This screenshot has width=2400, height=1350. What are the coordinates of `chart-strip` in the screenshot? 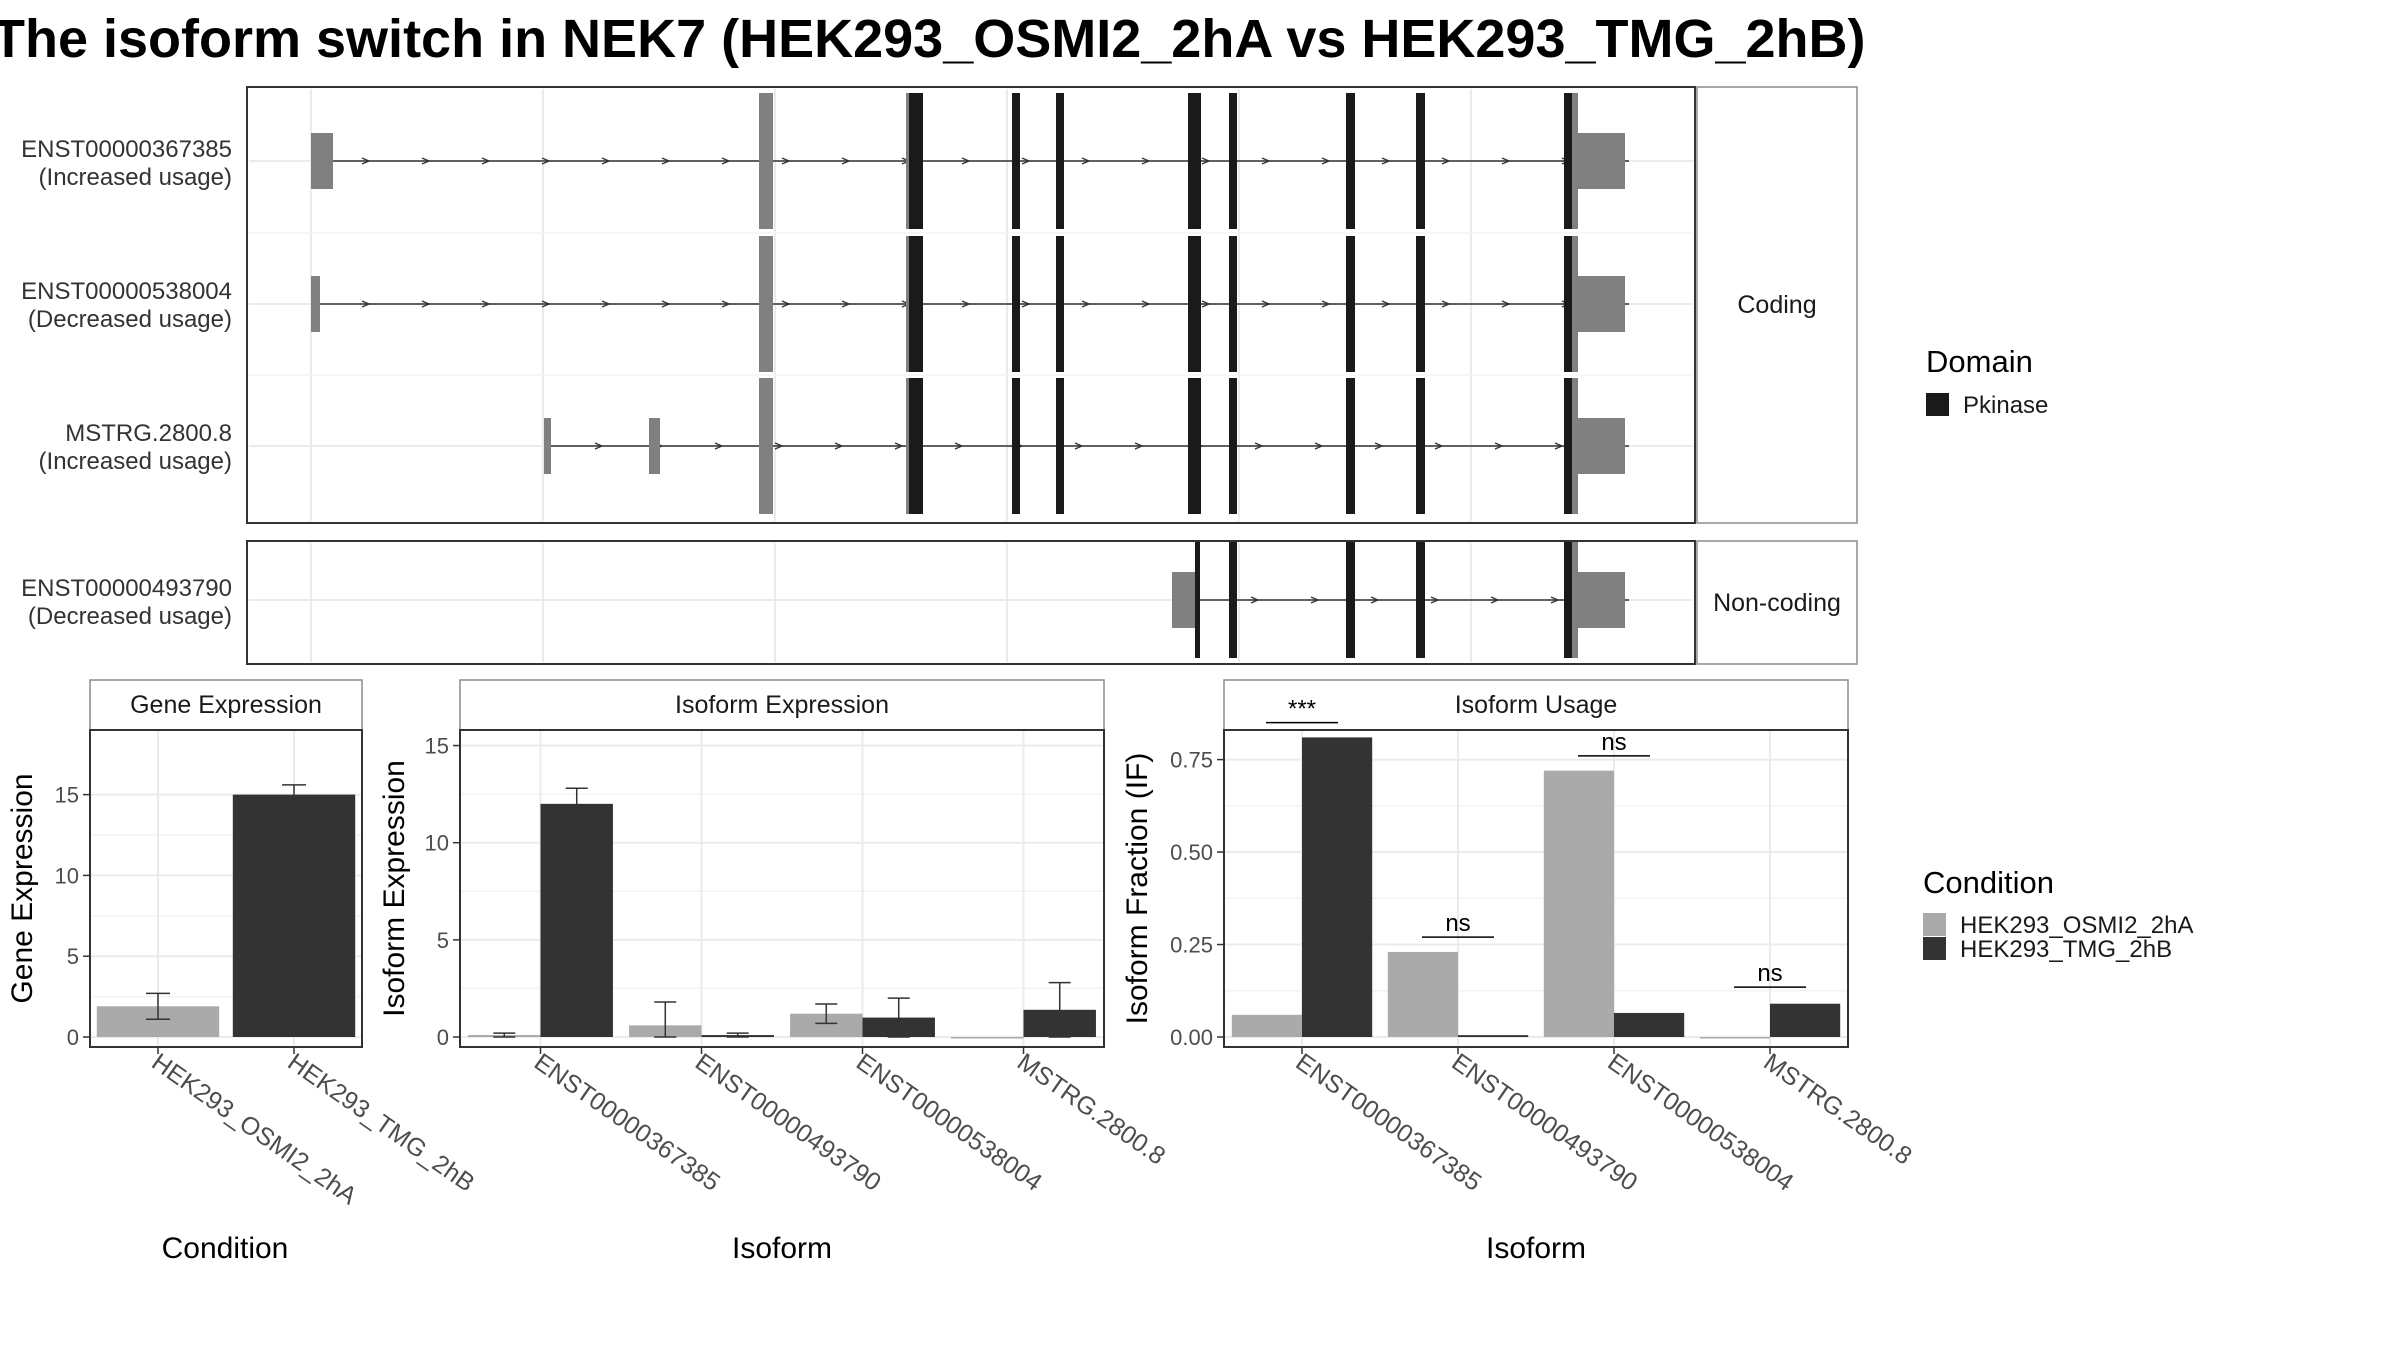 It's located at (1536, 705).